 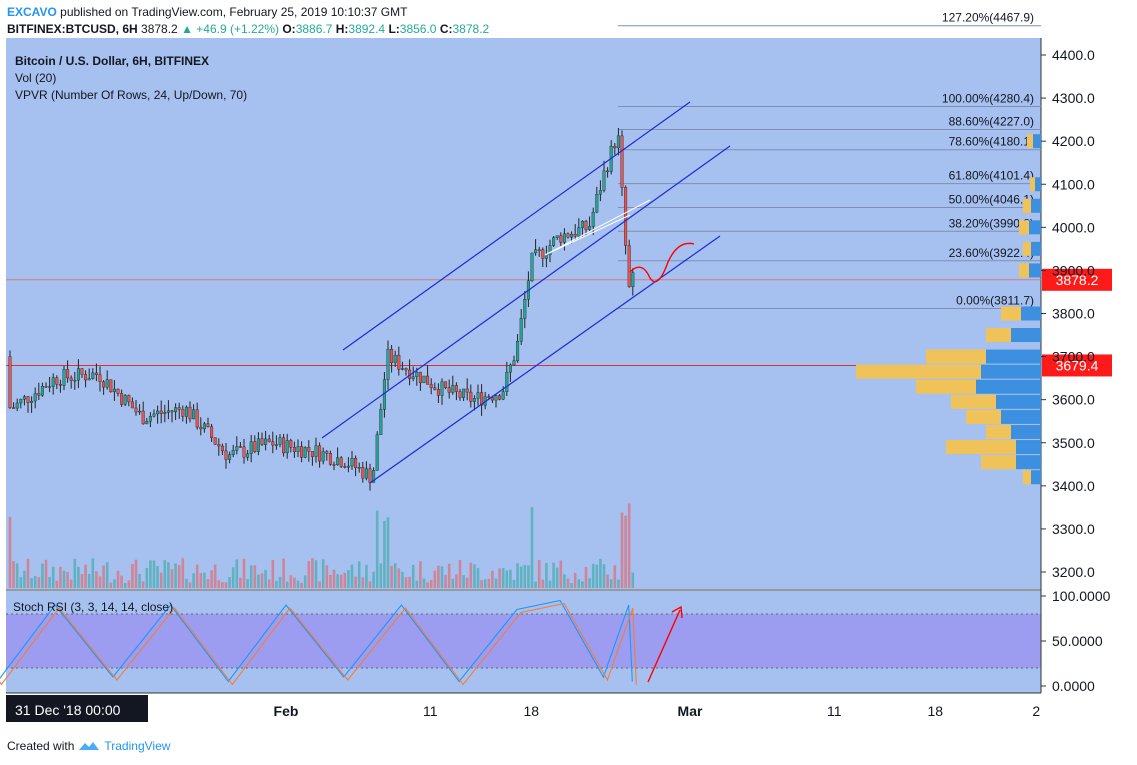 I want to click on time-tick-label: Mar, so click(x=690, y=711).